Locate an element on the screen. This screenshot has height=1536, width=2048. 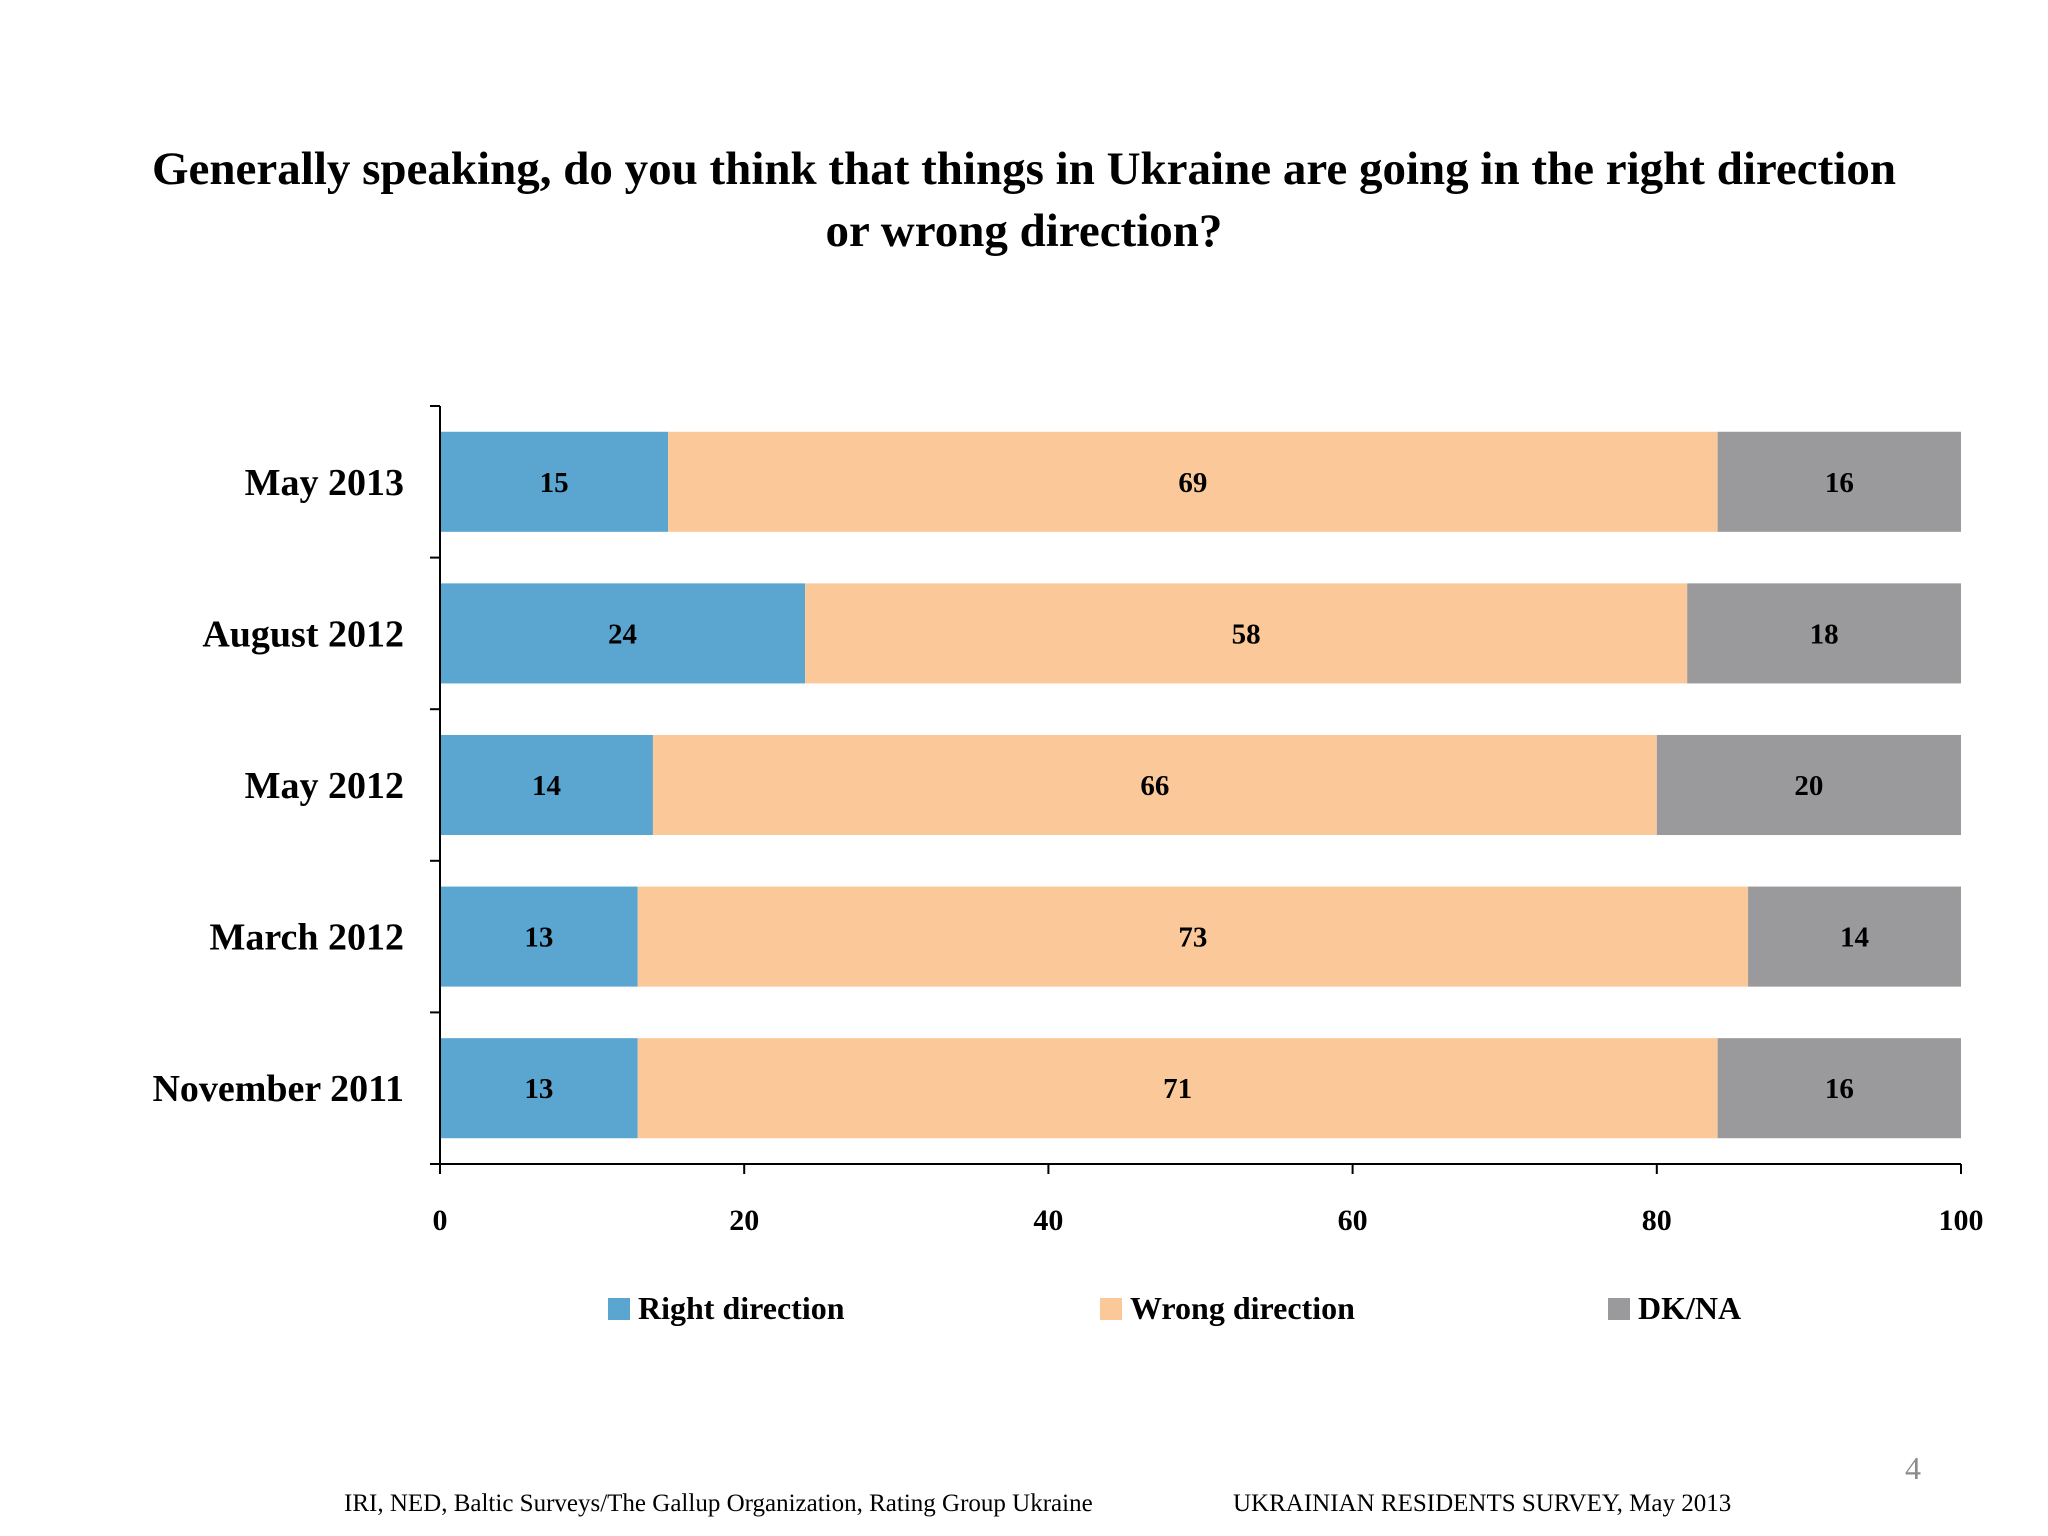
category-label-may-2013: May 2013 is located at coordinates (324, 483).